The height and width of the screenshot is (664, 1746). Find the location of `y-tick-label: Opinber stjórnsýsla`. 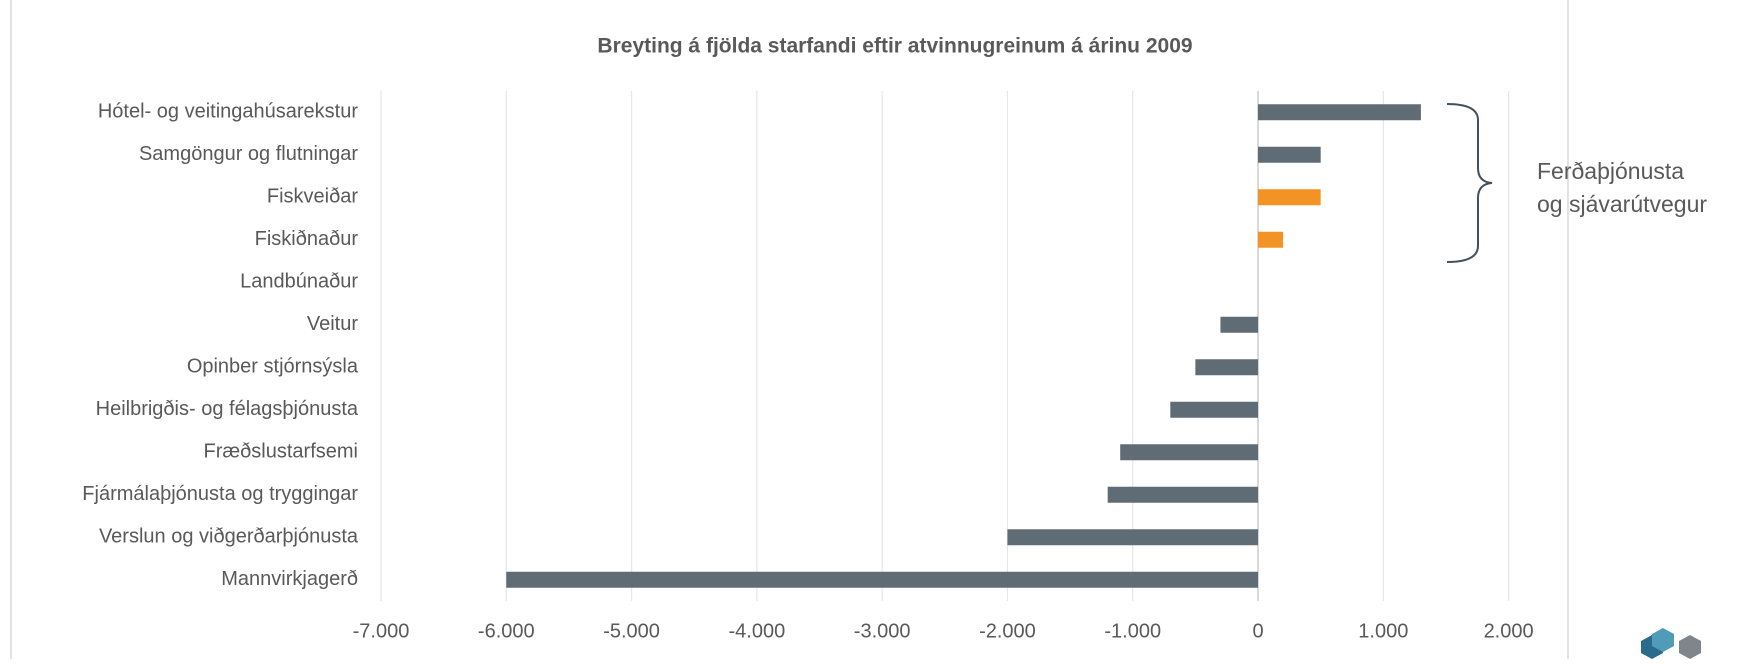

y-tick-label: Opinber stjórnsýsla is located at coordinates (273, 367).